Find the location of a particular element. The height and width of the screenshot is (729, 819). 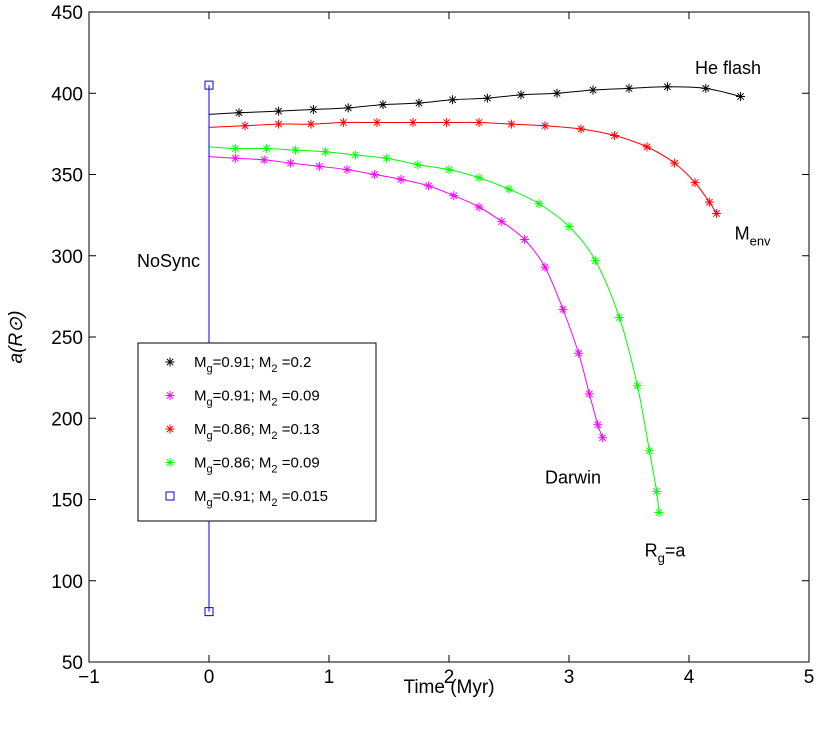

y-tick-label: 100 is located at coordinates (67, 582).